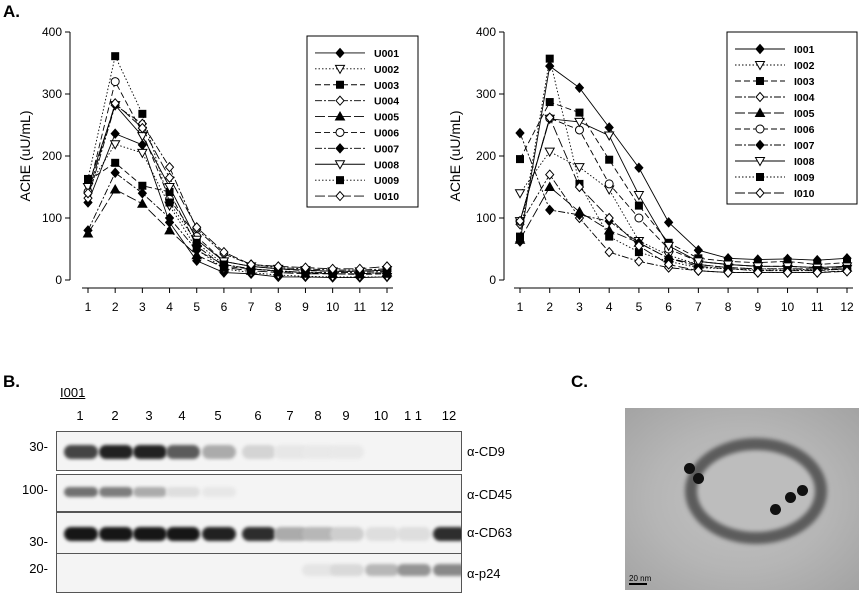 This screenshot has height=594, width=859. Describe the element at coordinates (804, 98) in the screenshot. I see `legend-label: I004` at that location.